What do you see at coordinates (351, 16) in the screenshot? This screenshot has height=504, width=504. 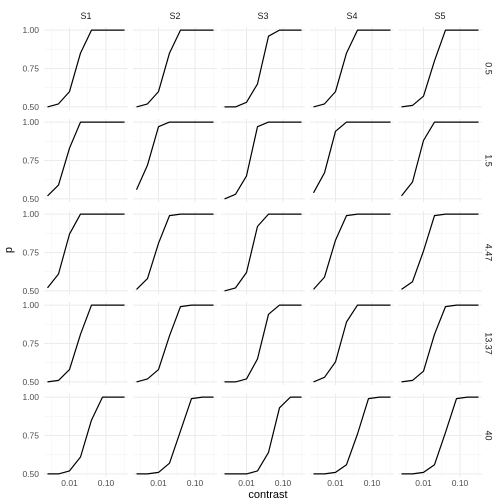 I see `column-strip-label: S4` at bounding box center [351, 16].